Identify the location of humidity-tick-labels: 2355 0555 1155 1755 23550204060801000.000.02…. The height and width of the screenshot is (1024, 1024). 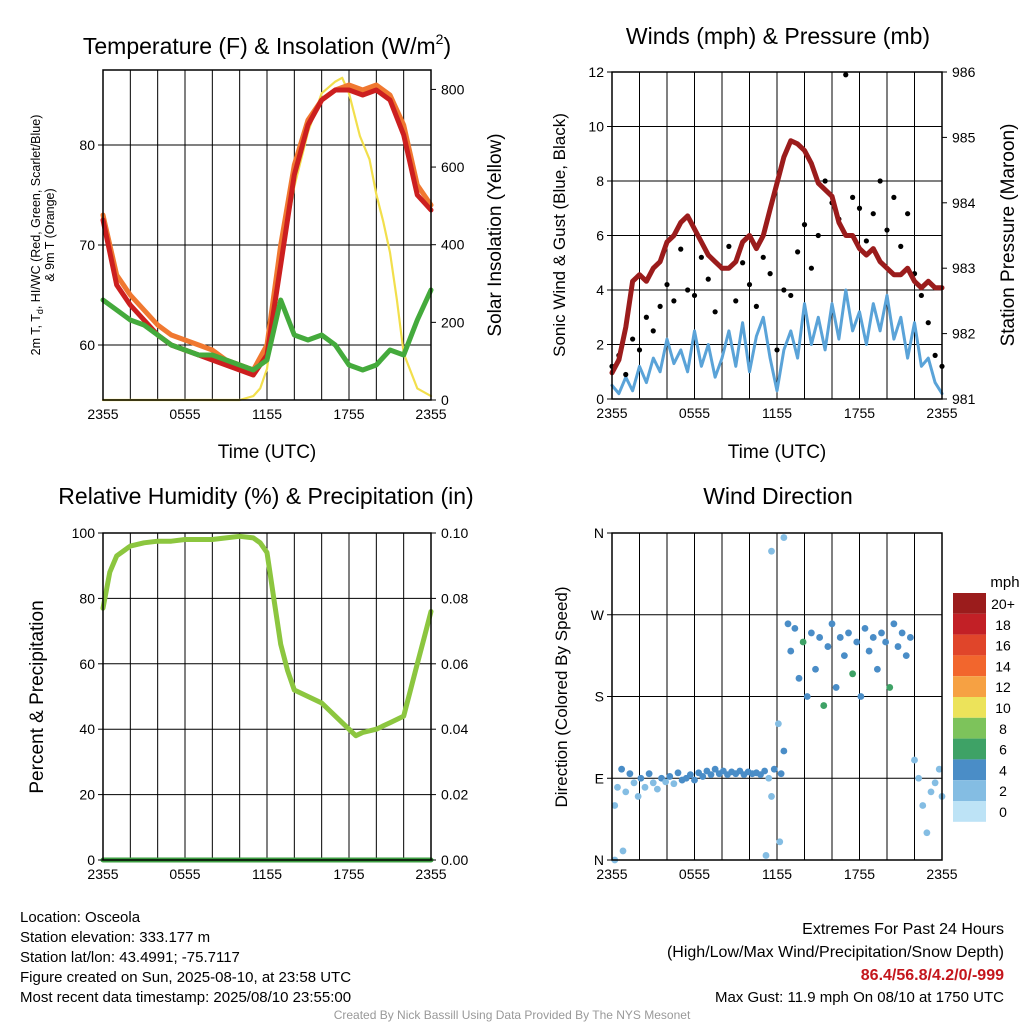
(270, 703).